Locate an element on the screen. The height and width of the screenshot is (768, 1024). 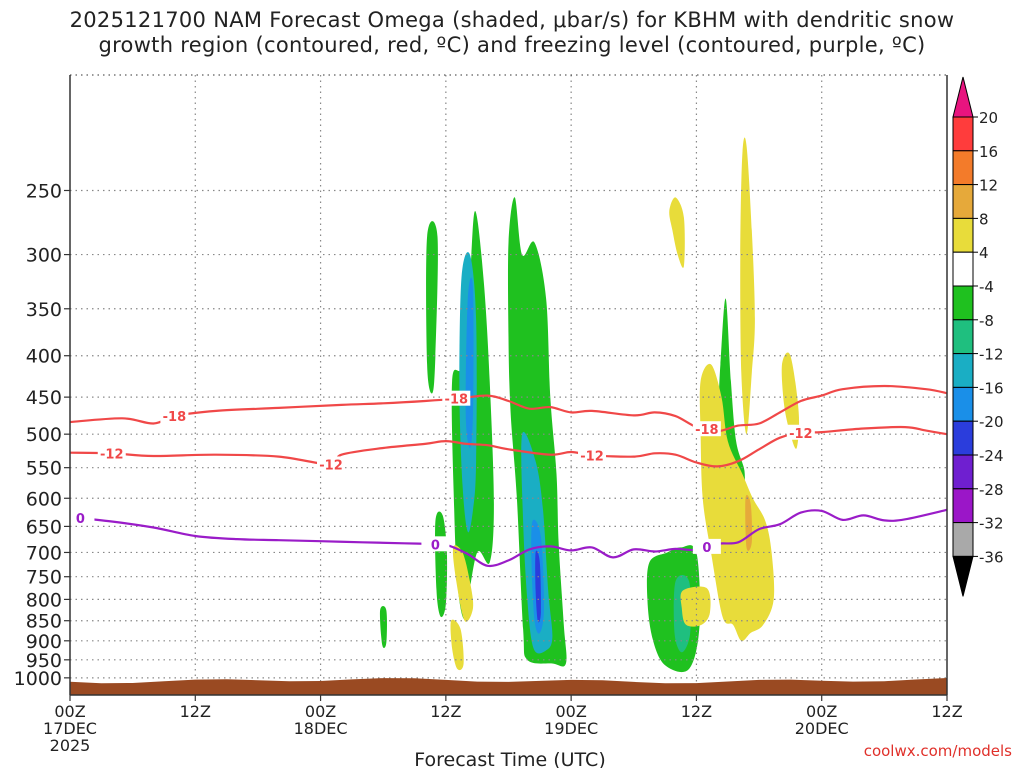
contour-zero-C is located at coordinates (508, 538).